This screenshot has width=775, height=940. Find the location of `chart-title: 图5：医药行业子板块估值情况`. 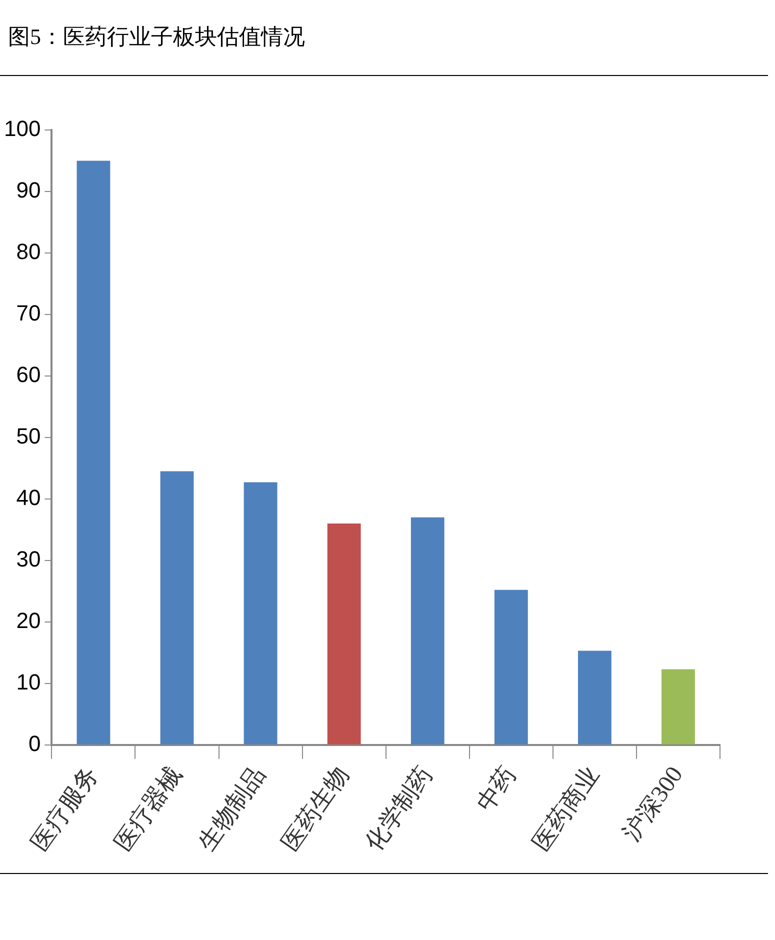

chart-title: 图5：医药行业子板块估值情况 is located at coordinates (156, 37).